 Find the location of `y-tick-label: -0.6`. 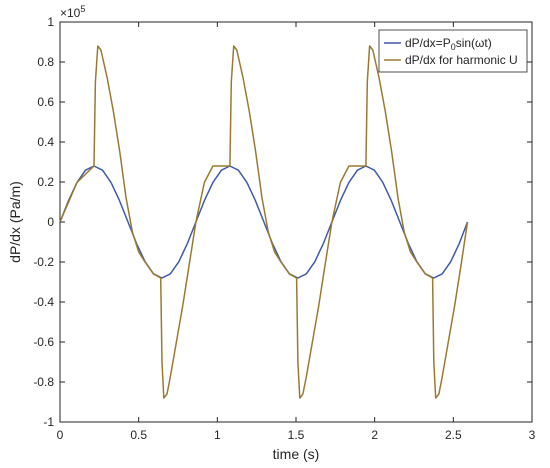

y-tick-label: -0.6 is located at coordinates (43, 342).